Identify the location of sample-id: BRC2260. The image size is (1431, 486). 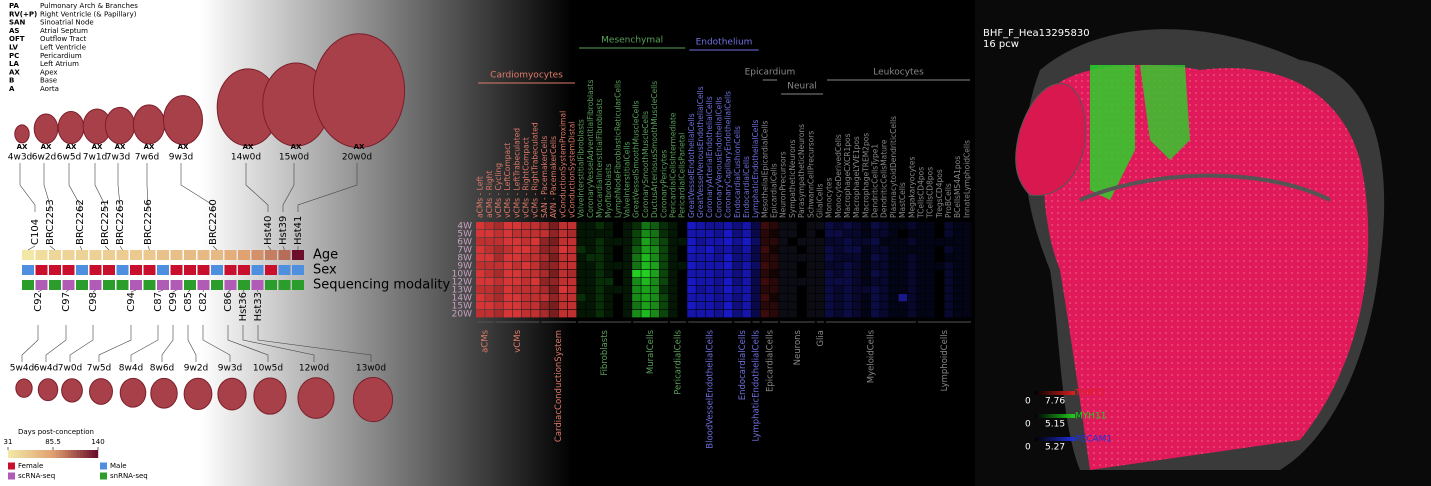
(213, 222).